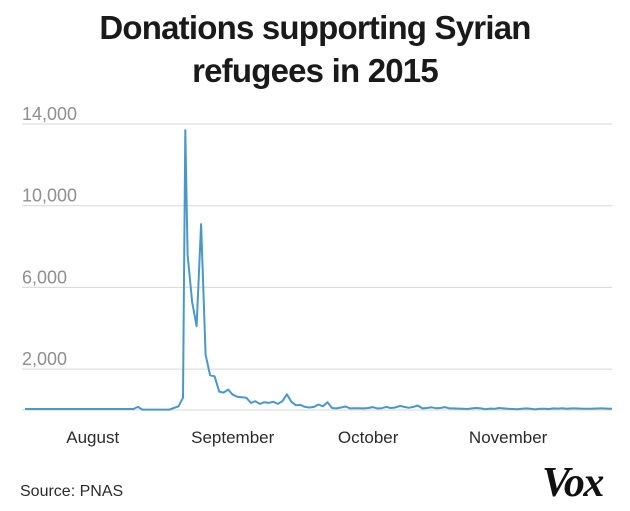 The width and height of the screenshot is (630, 511). Describe the element at coordinates (508, 437) in the screenshot. I see `x-tick-label: November` at that location.